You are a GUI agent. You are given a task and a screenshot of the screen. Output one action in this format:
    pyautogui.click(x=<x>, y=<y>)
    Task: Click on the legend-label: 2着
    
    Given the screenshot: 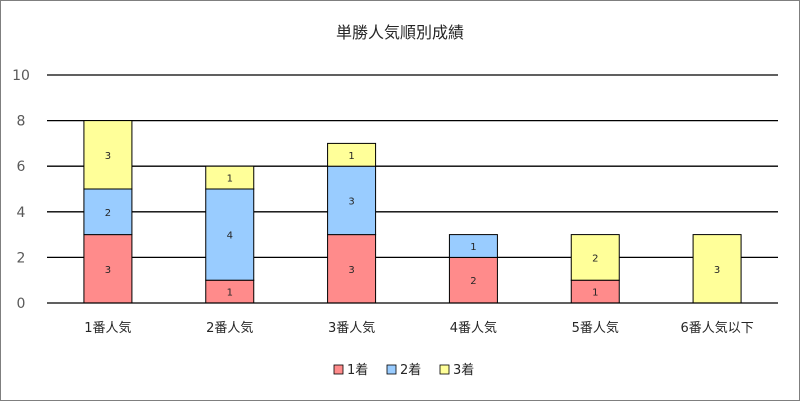 What is the action you would take?
    pyautogui.click(x=410, y=370)
    